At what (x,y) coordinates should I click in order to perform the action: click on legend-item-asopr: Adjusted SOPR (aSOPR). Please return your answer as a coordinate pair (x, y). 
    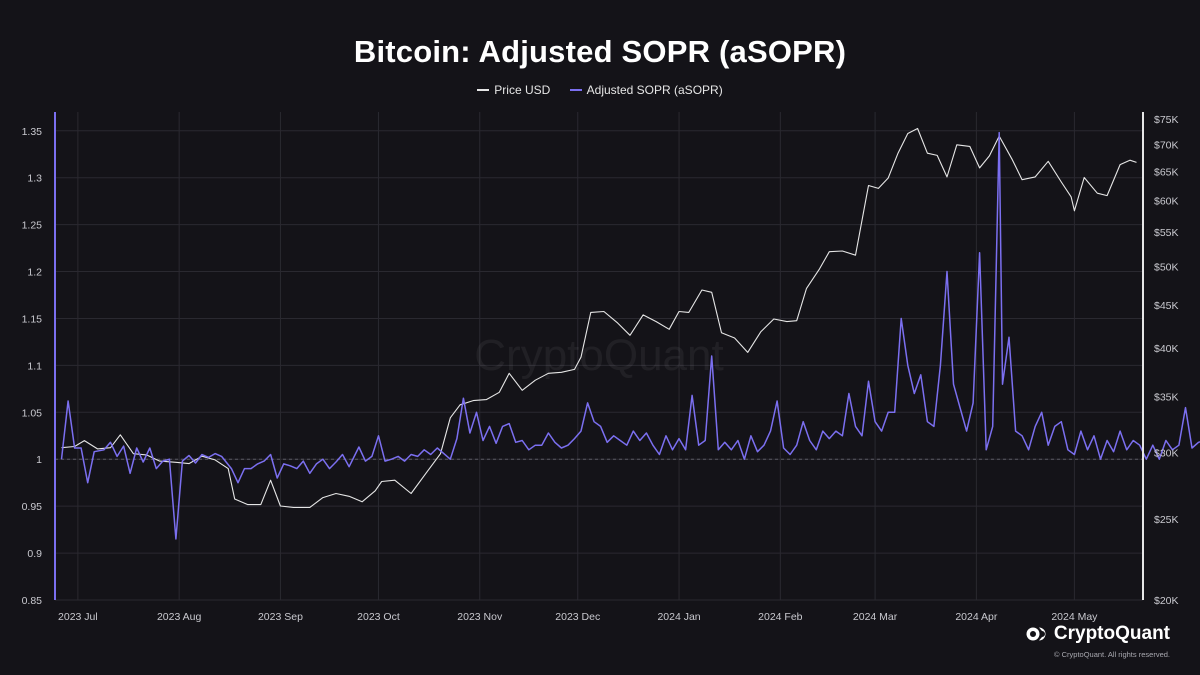
    Looking at the image, I should click on (646, 90).